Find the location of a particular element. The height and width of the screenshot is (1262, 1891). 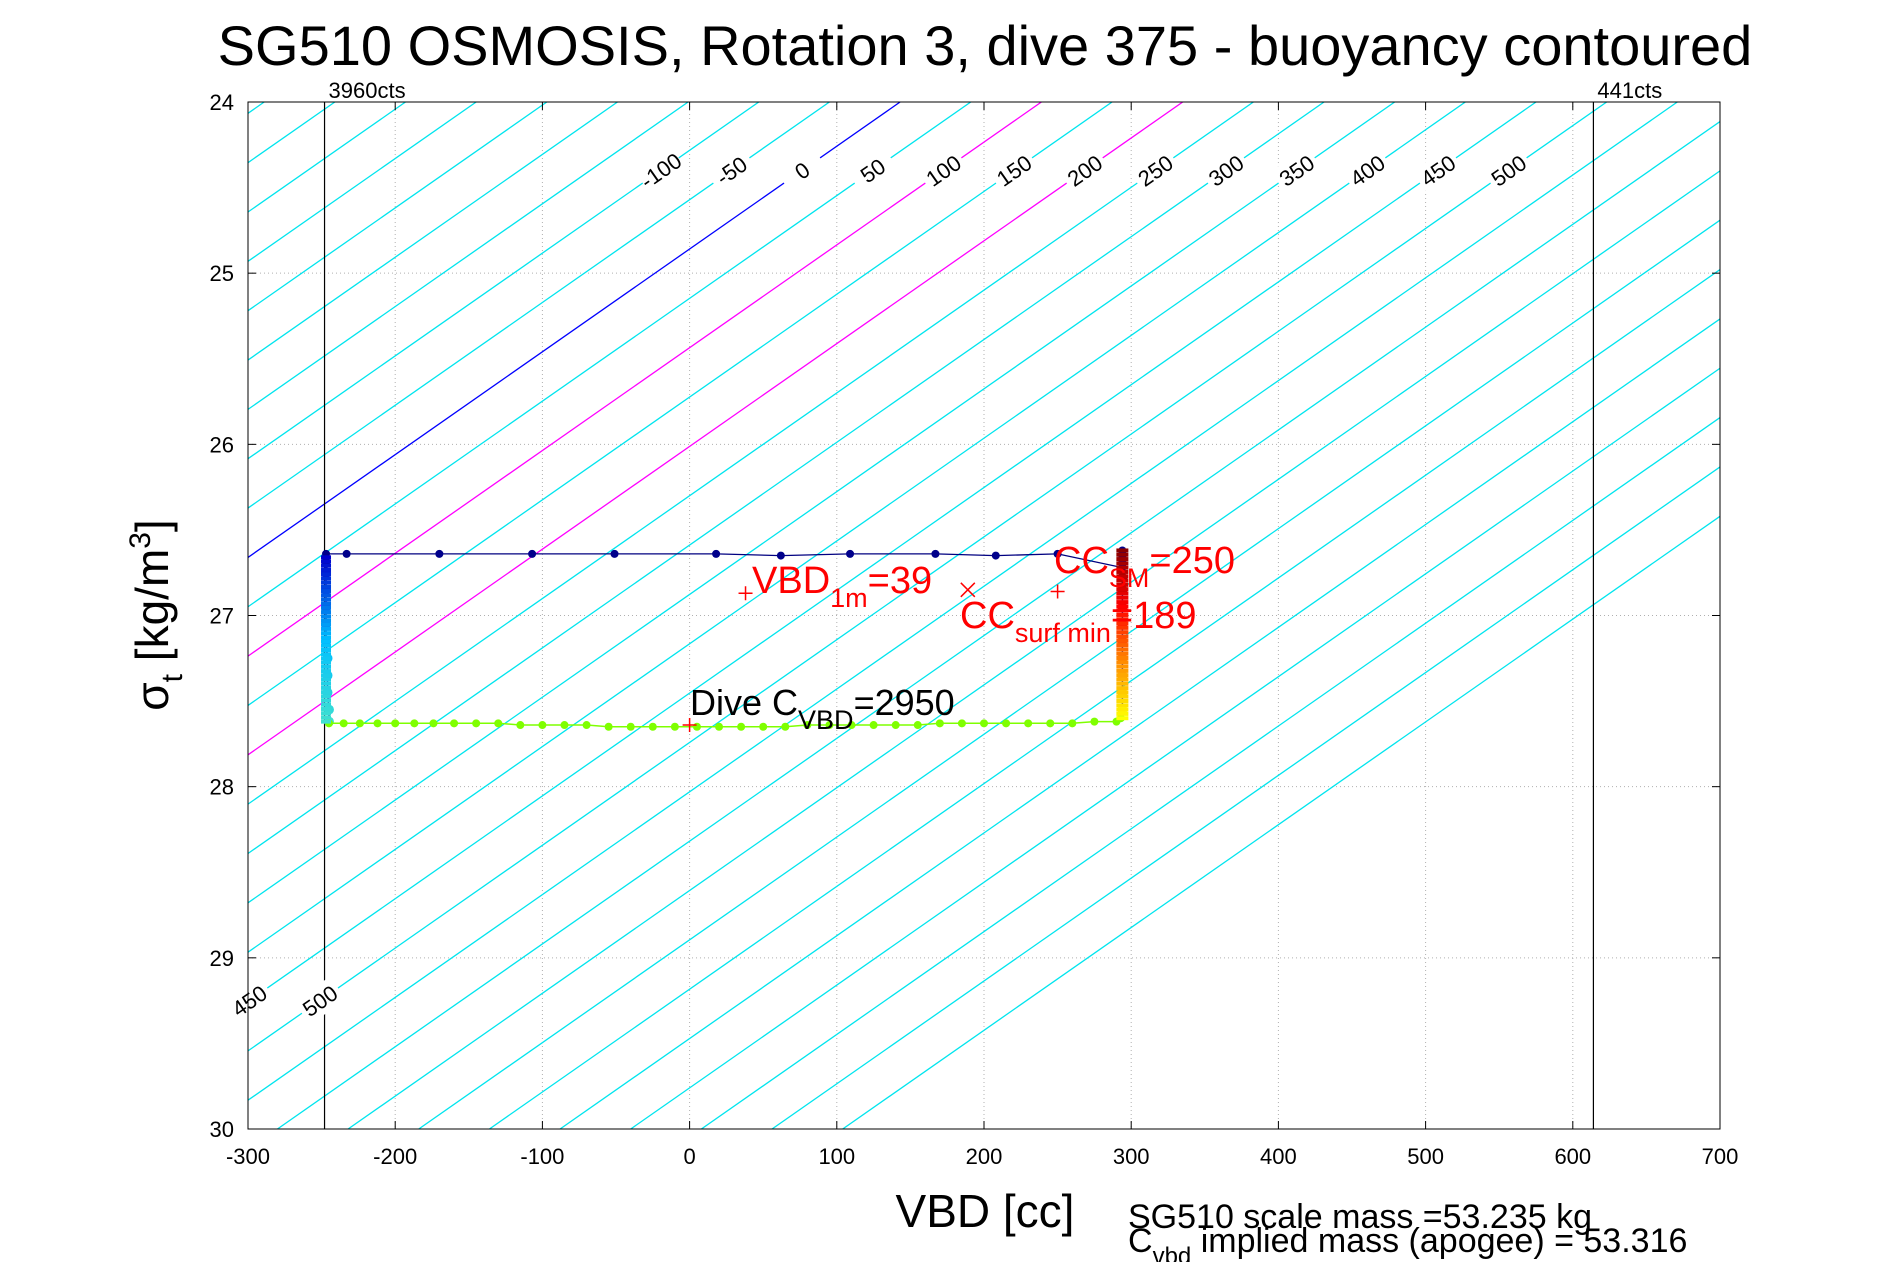

dive-sub: VBD is located at coordinates (826, 720).